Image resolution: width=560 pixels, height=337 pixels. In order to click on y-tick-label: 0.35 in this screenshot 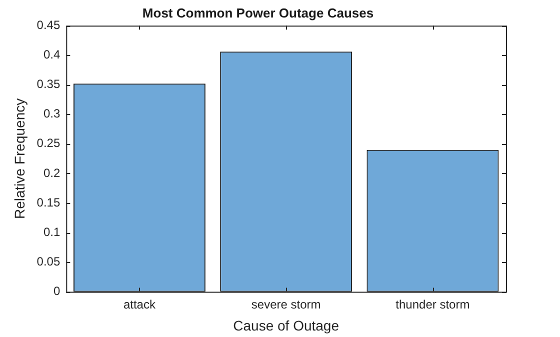, I will do `click(48, 84)`.